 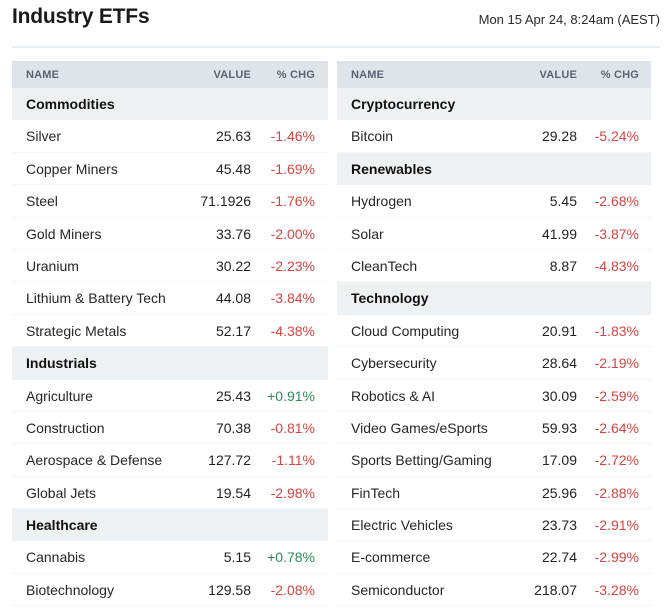 I want to click on etf-change: -1.11%, so click(x=293, y=460).